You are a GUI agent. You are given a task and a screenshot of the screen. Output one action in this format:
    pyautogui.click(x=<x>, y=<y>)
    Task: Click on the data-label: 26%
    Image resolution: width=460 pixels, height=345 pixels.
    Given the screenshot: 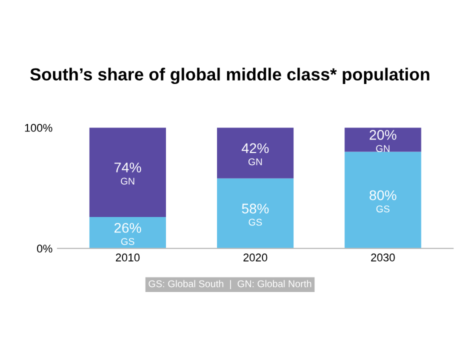 What is the action you would take?
    pyautogui.click(x=128, y=227)
    